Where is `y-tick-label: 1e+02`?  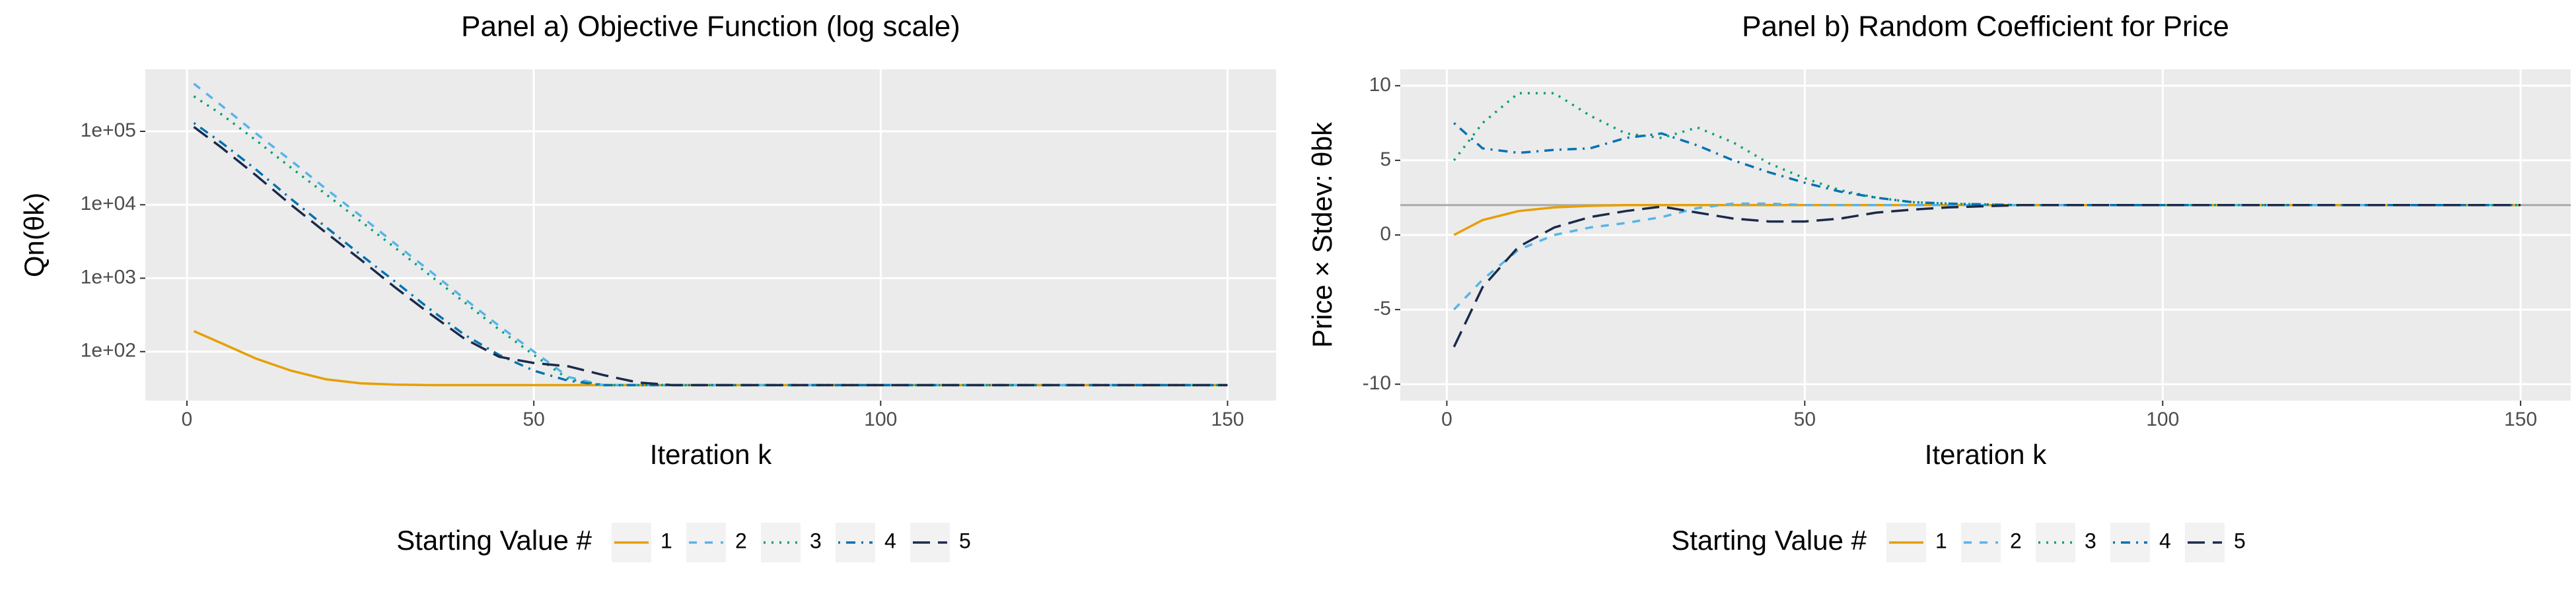 y-tick-label: 1e+02 is located at coordinates (109, 351).